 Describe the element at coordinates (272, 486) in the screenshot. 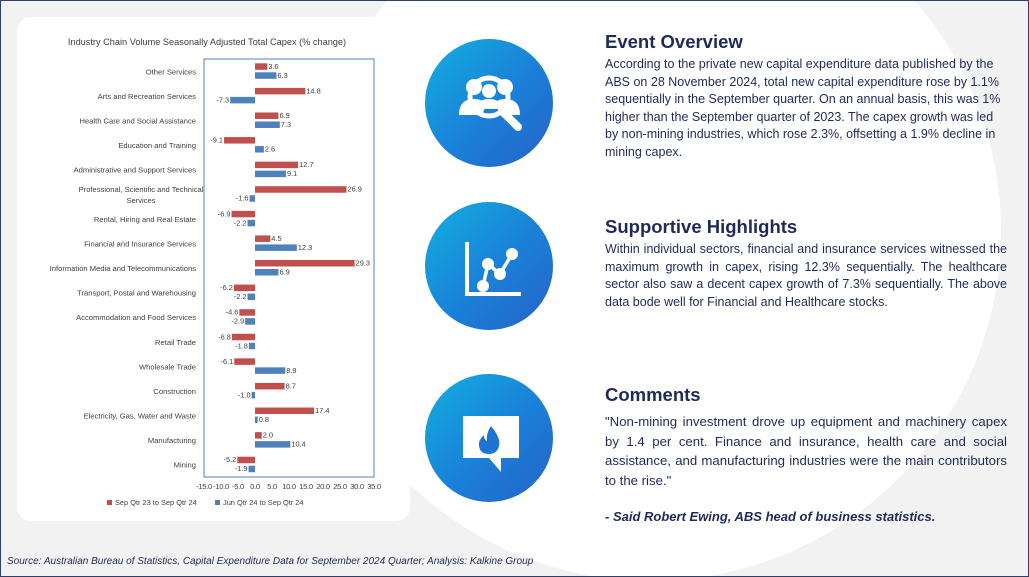

I see `x-tick-label: 5.0` at that location.